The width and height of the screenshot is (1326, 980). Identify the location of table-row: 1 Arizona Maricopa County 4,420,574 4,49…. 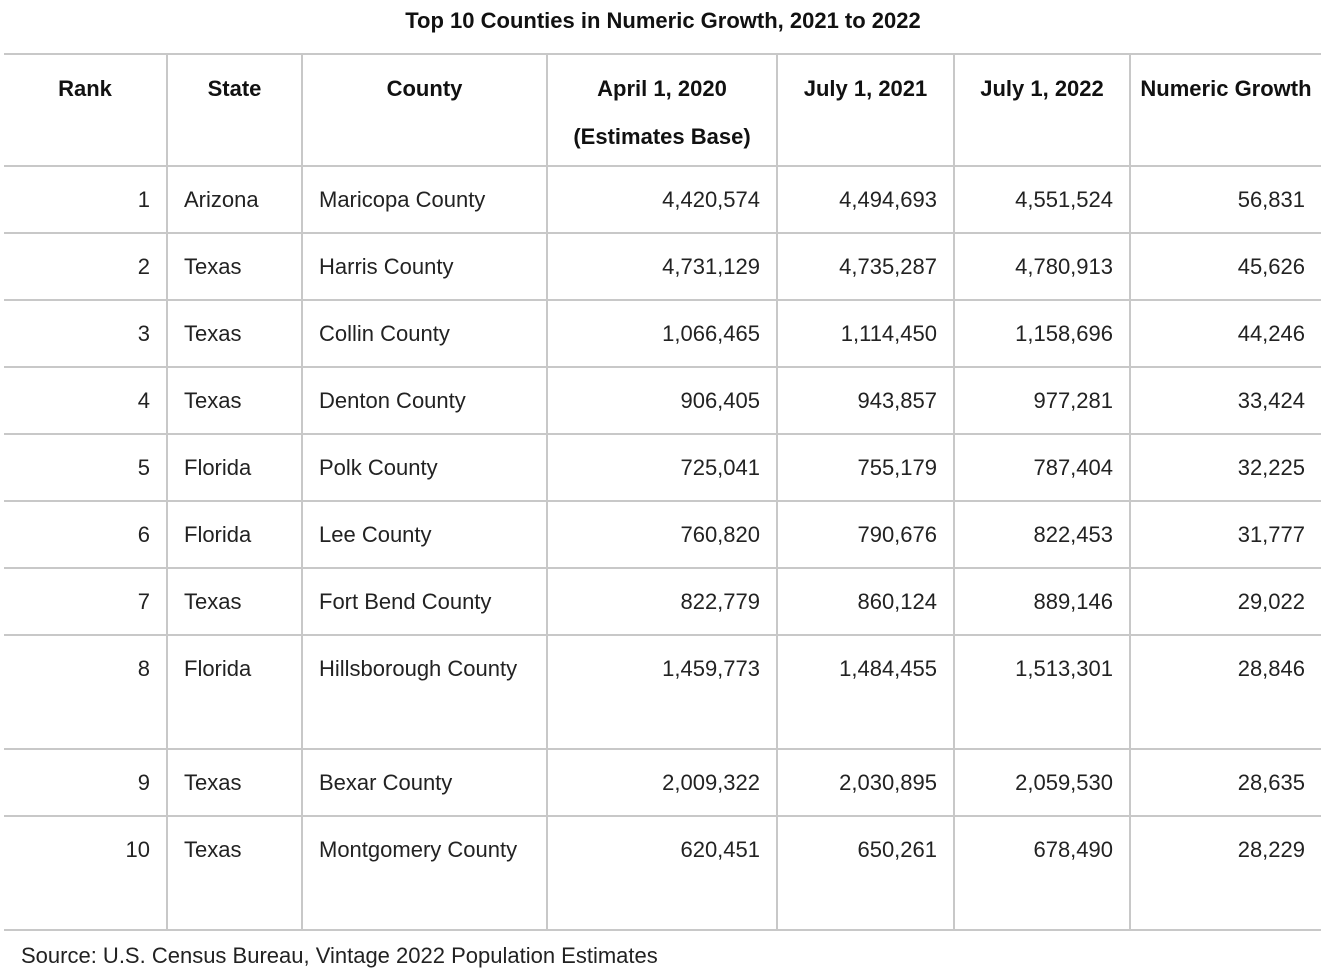
(662, 199).